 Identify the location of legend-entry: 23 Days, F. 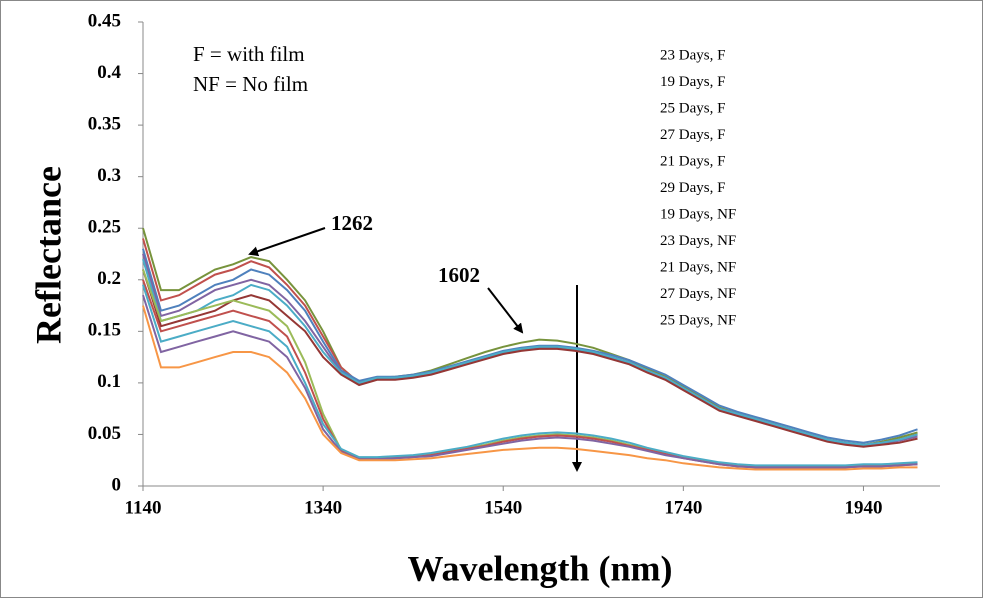
(692, 55).